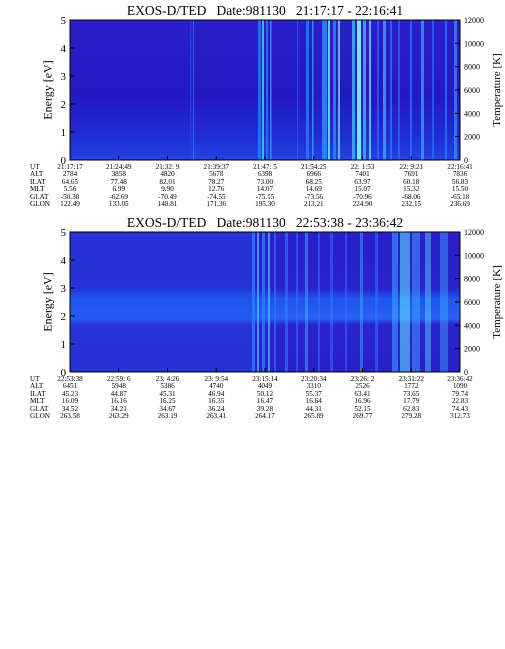 The height and width of the screenshot is (649, 505). I want to click on orbit-cell: 3858, so click(118, 174).